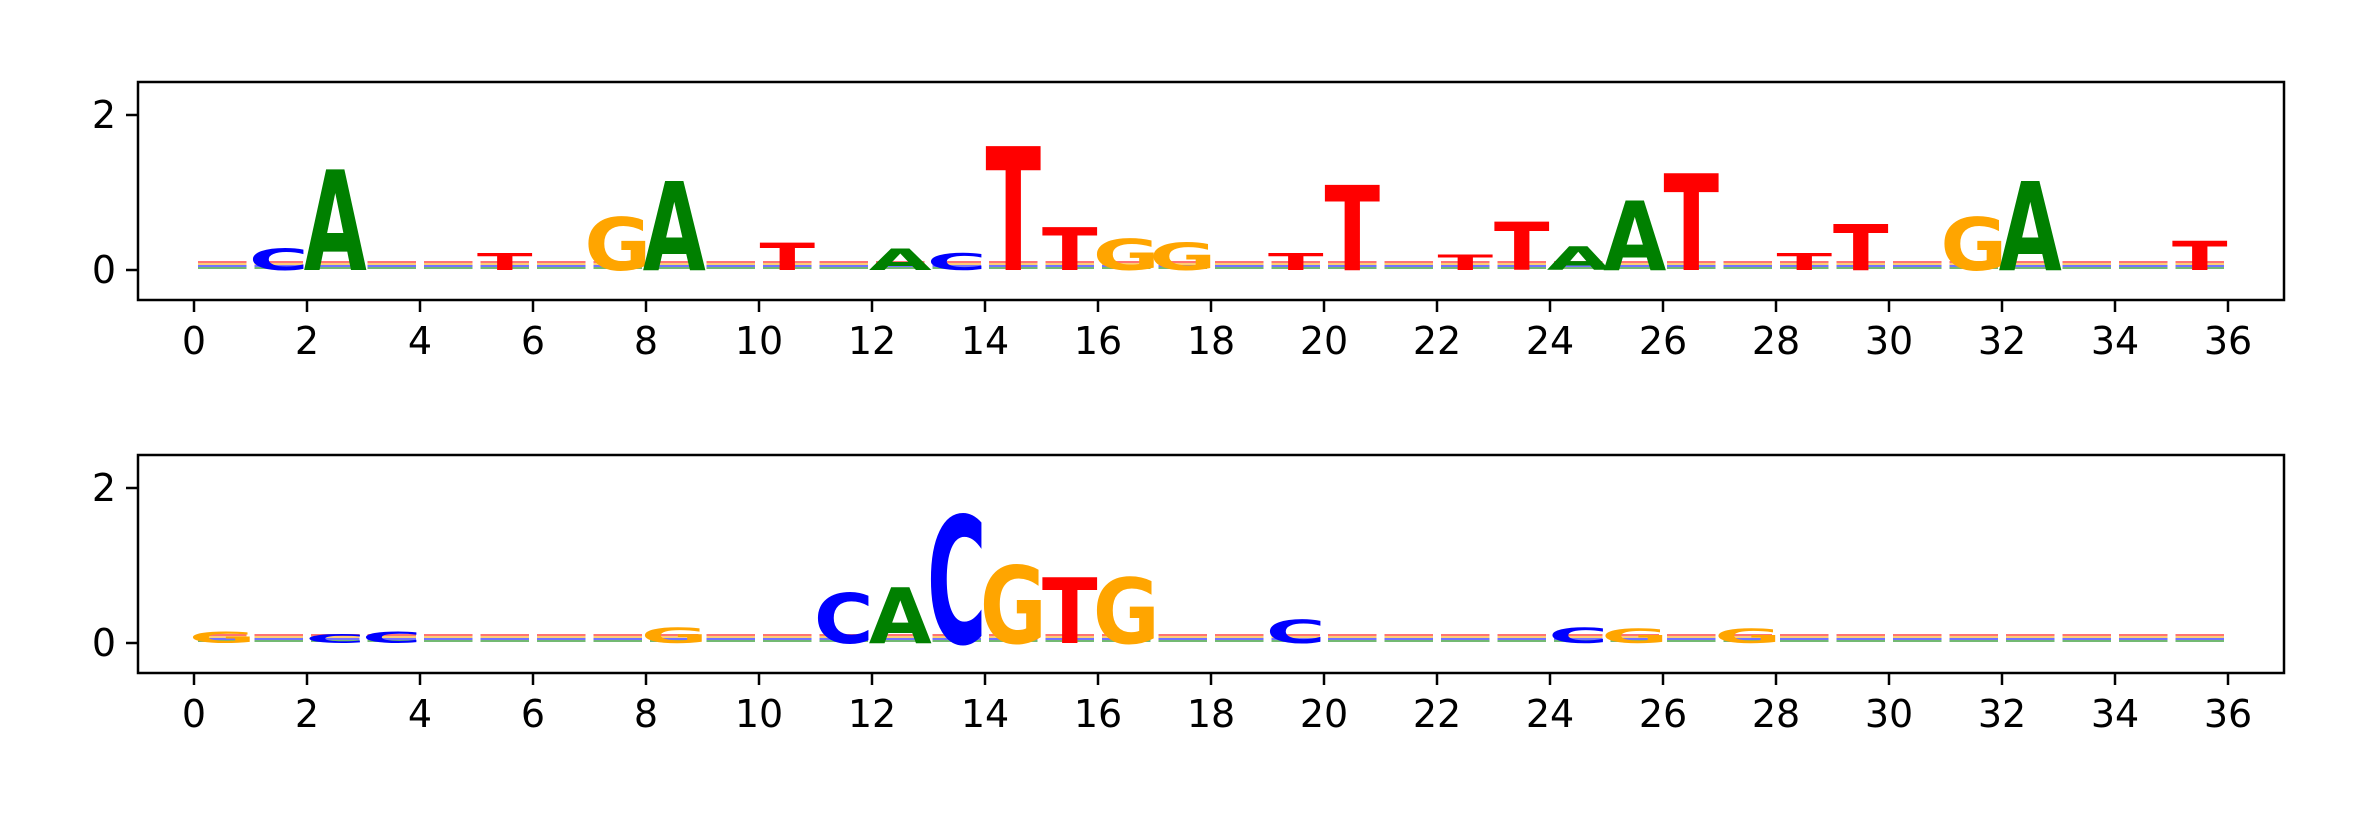  Describe the element at coordinates (307, 714) in the screenshot. I see `x-tick-label: 2` at that location.